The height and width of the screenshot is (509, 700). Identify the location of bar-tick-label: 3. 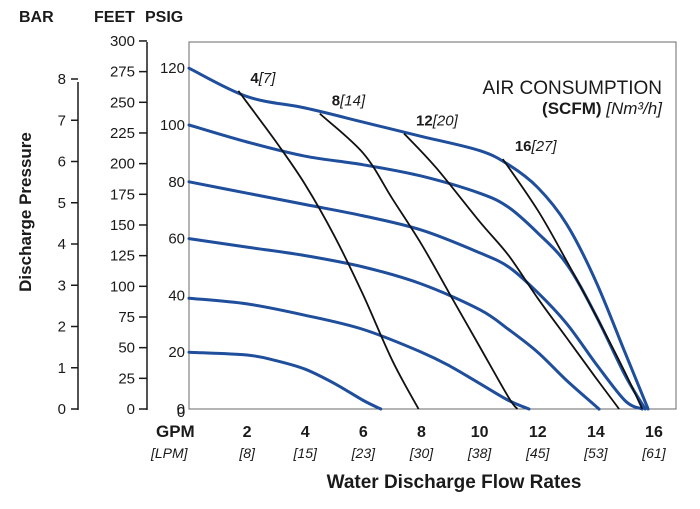
(62, 285).